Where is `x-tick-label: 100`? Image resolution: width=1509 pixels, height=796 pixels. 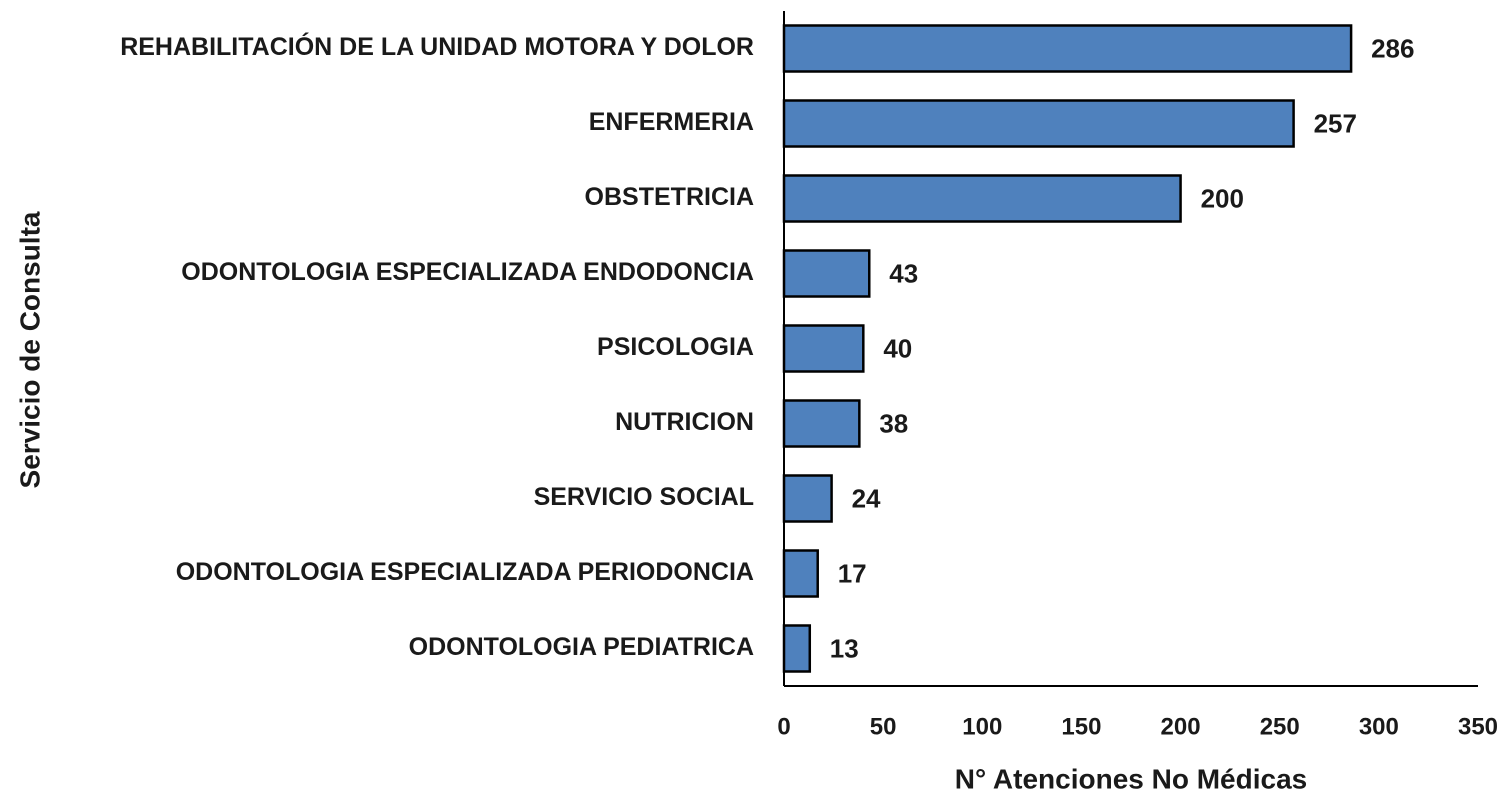
x-tick-label: 100 is located at coordinates (982, 726).